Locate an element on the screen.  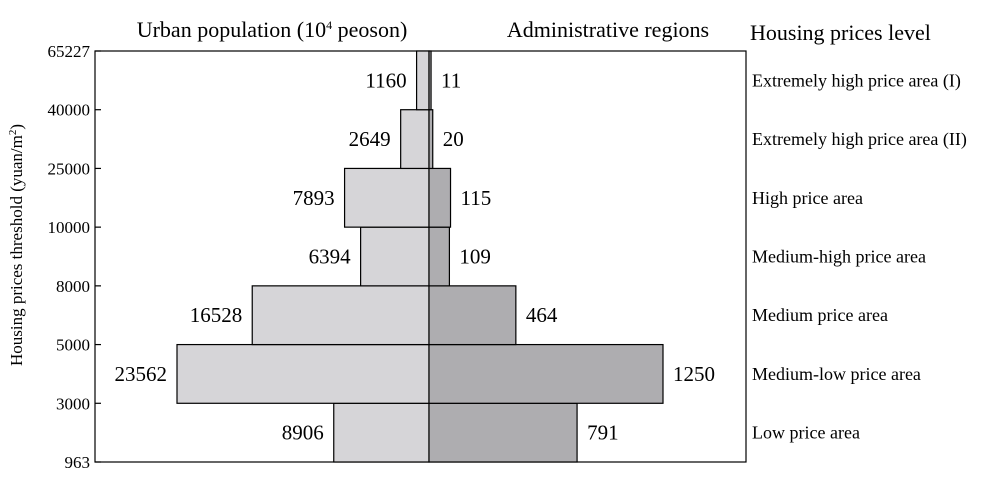
y-tick-label: 25000 is located at coordinates (69, 168).